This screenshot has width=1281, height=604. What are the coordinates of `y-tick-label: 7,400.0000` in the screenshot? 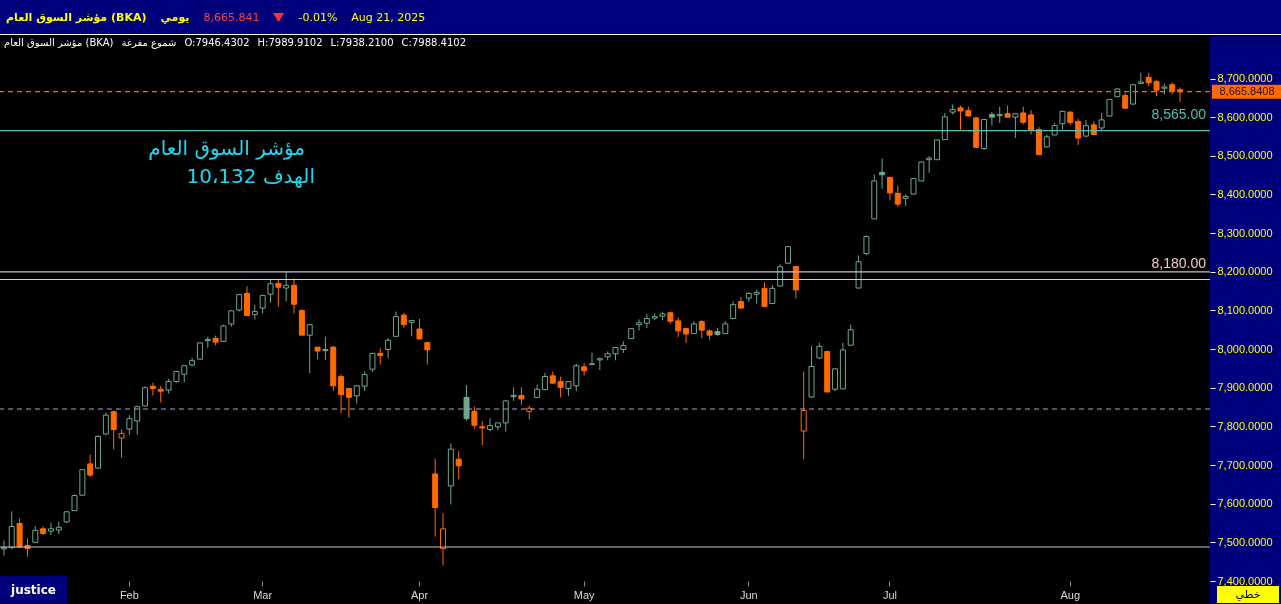 It's located at (1245, 580).